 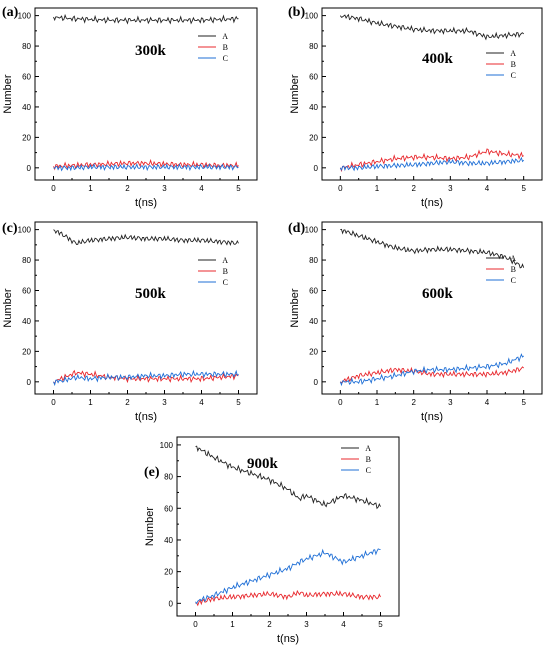 I want to click on temperature-label: 900k, so click(x=263, y=464).